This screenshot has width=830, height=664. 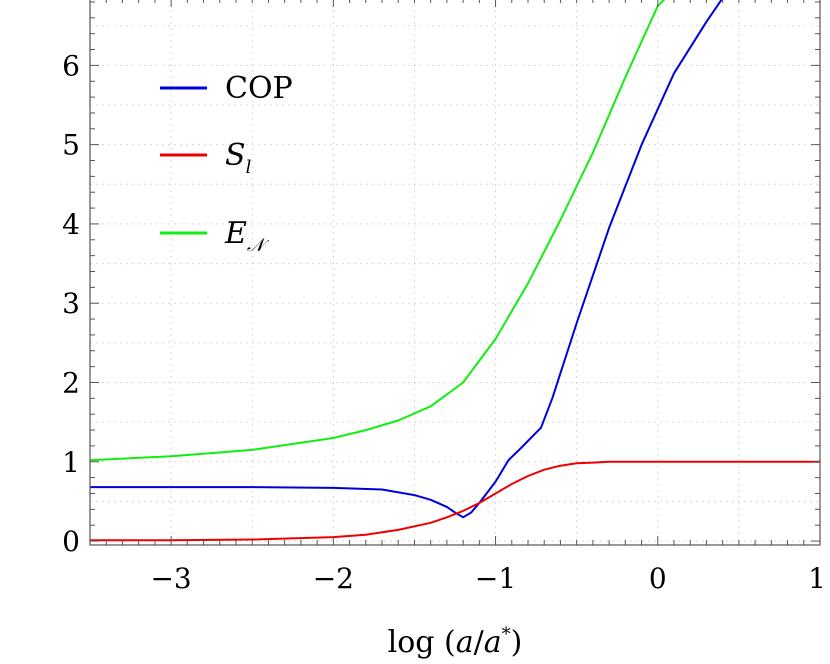 I want to click on y-tick-label: 0, so click(x=71, y=541).